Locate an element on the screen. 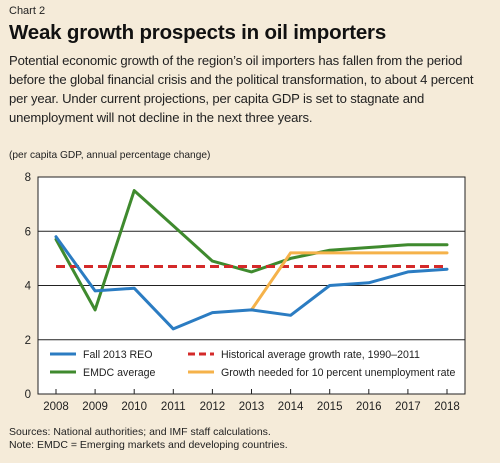 This screenshot has width=500, height=463. x-tick-label-2011: 2011 is located at coordinates (173, 407).